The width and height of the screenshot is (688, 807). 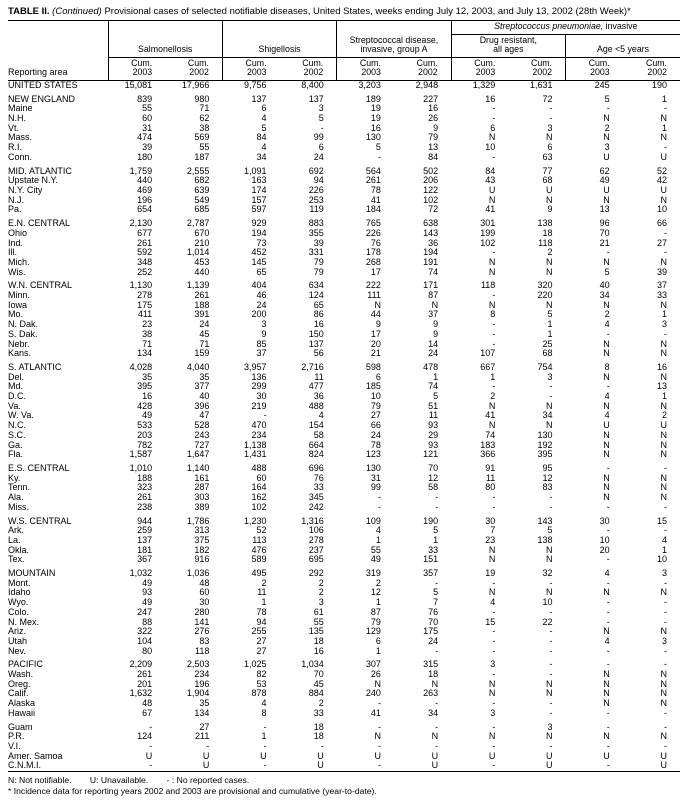 What do you see at coordinates (344, 488) in the screenshot?
I see `table-row: Tenn. 323 287 164 33 99 58 80 83 N N` at bounding box center [344, 488].